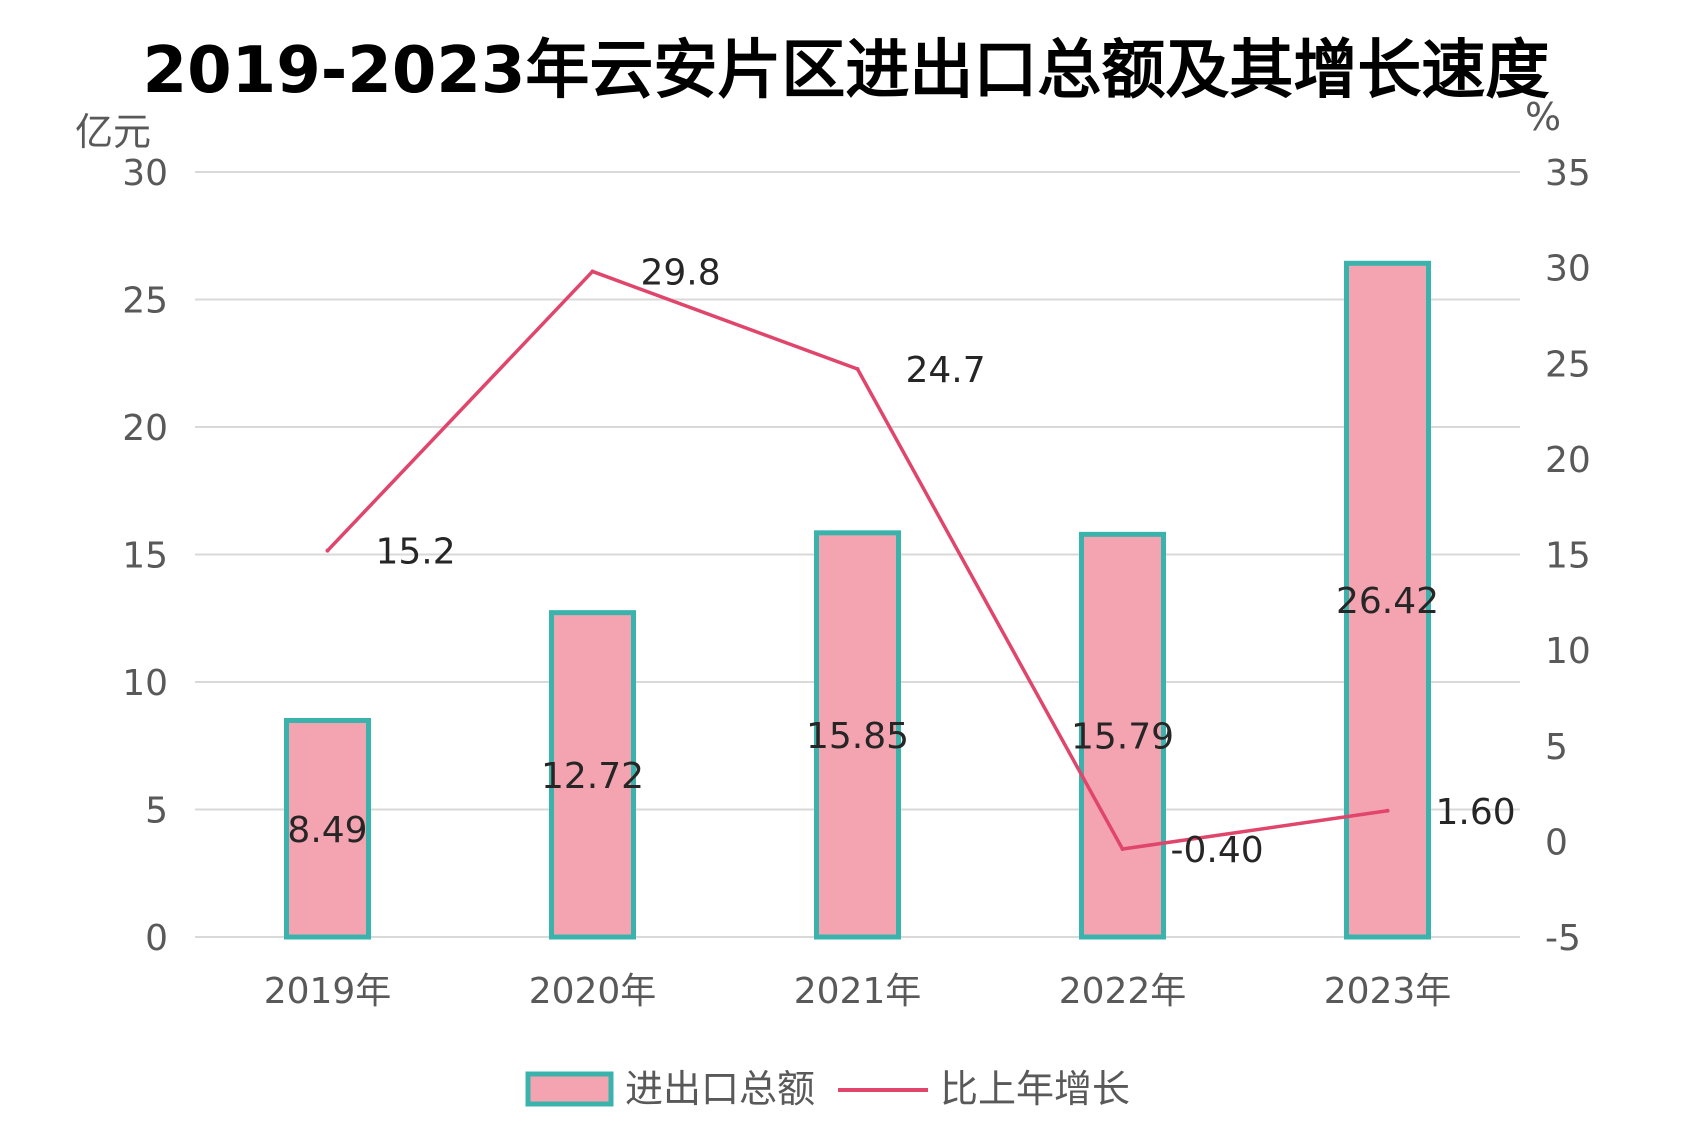 The height and width of the screenshot is (1137, 1693). Describe the element at coordinates (1568, 269) in the screenshot. I see `y-right-tick-label: 30` at that location.